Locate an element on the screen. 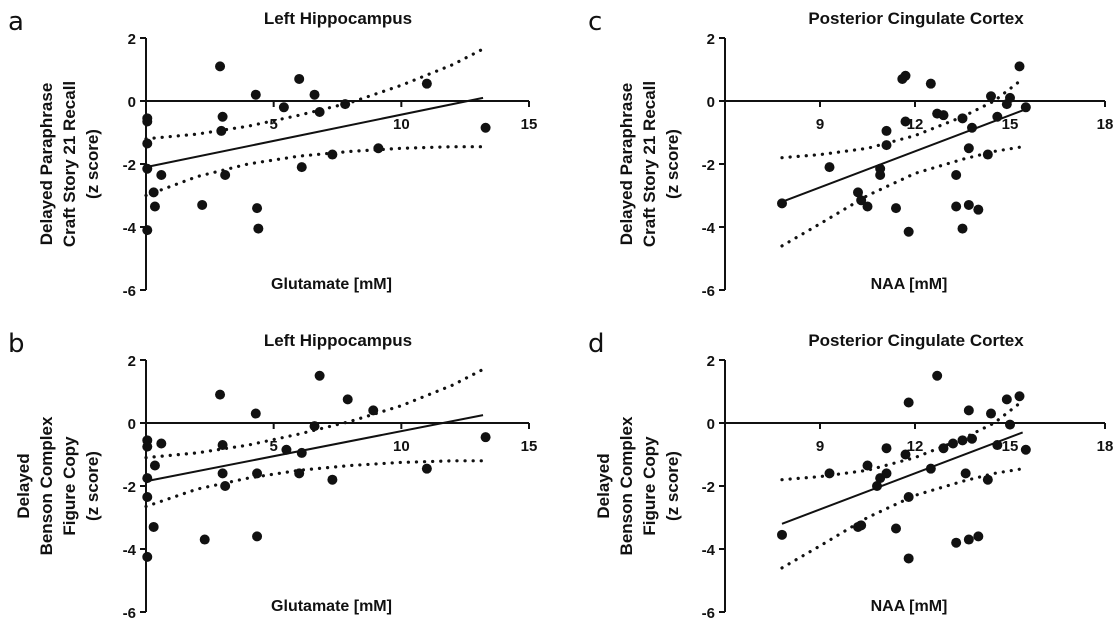  y-tick-label: -6 is located at coordinates (708, 291).